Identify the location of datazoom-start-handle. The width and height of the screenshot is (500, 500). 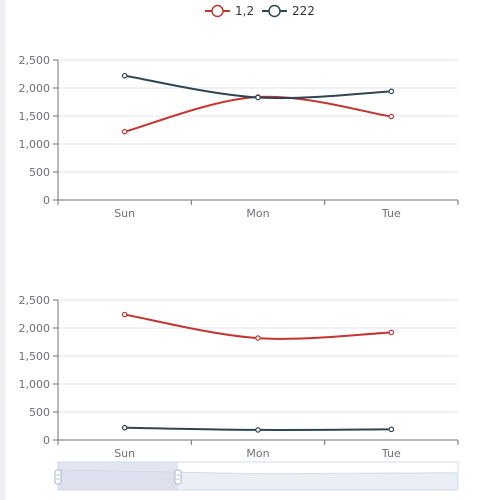
(58, 477).